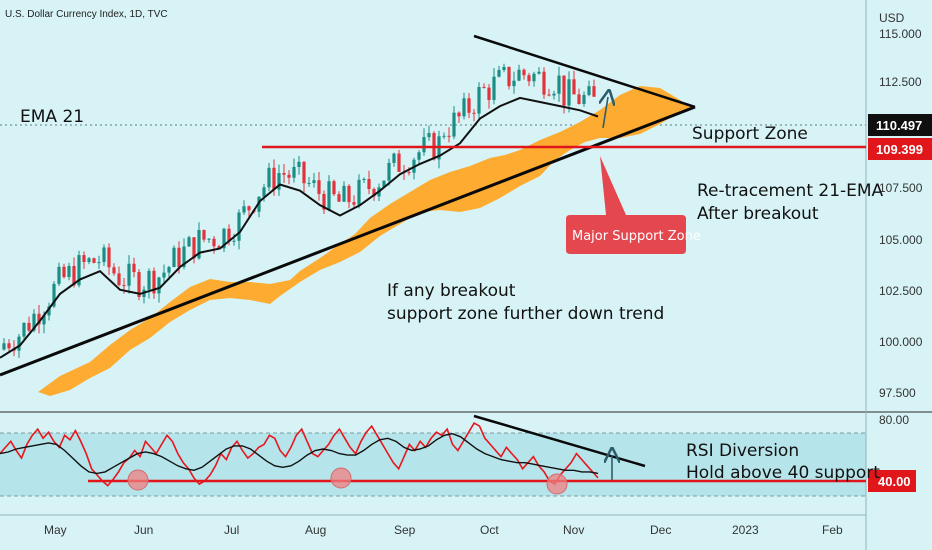 The image size is (932, 550). I want to click on x-tick-may: May, so click(55, 530).